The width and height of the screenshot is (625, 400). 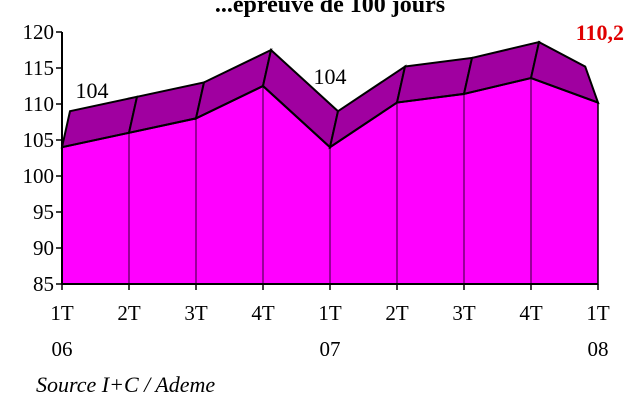 What do you see at coordinates (62, 349) in the screenshot?
I see `x-tick-label-year: 06` at bounding box center [62, 349].